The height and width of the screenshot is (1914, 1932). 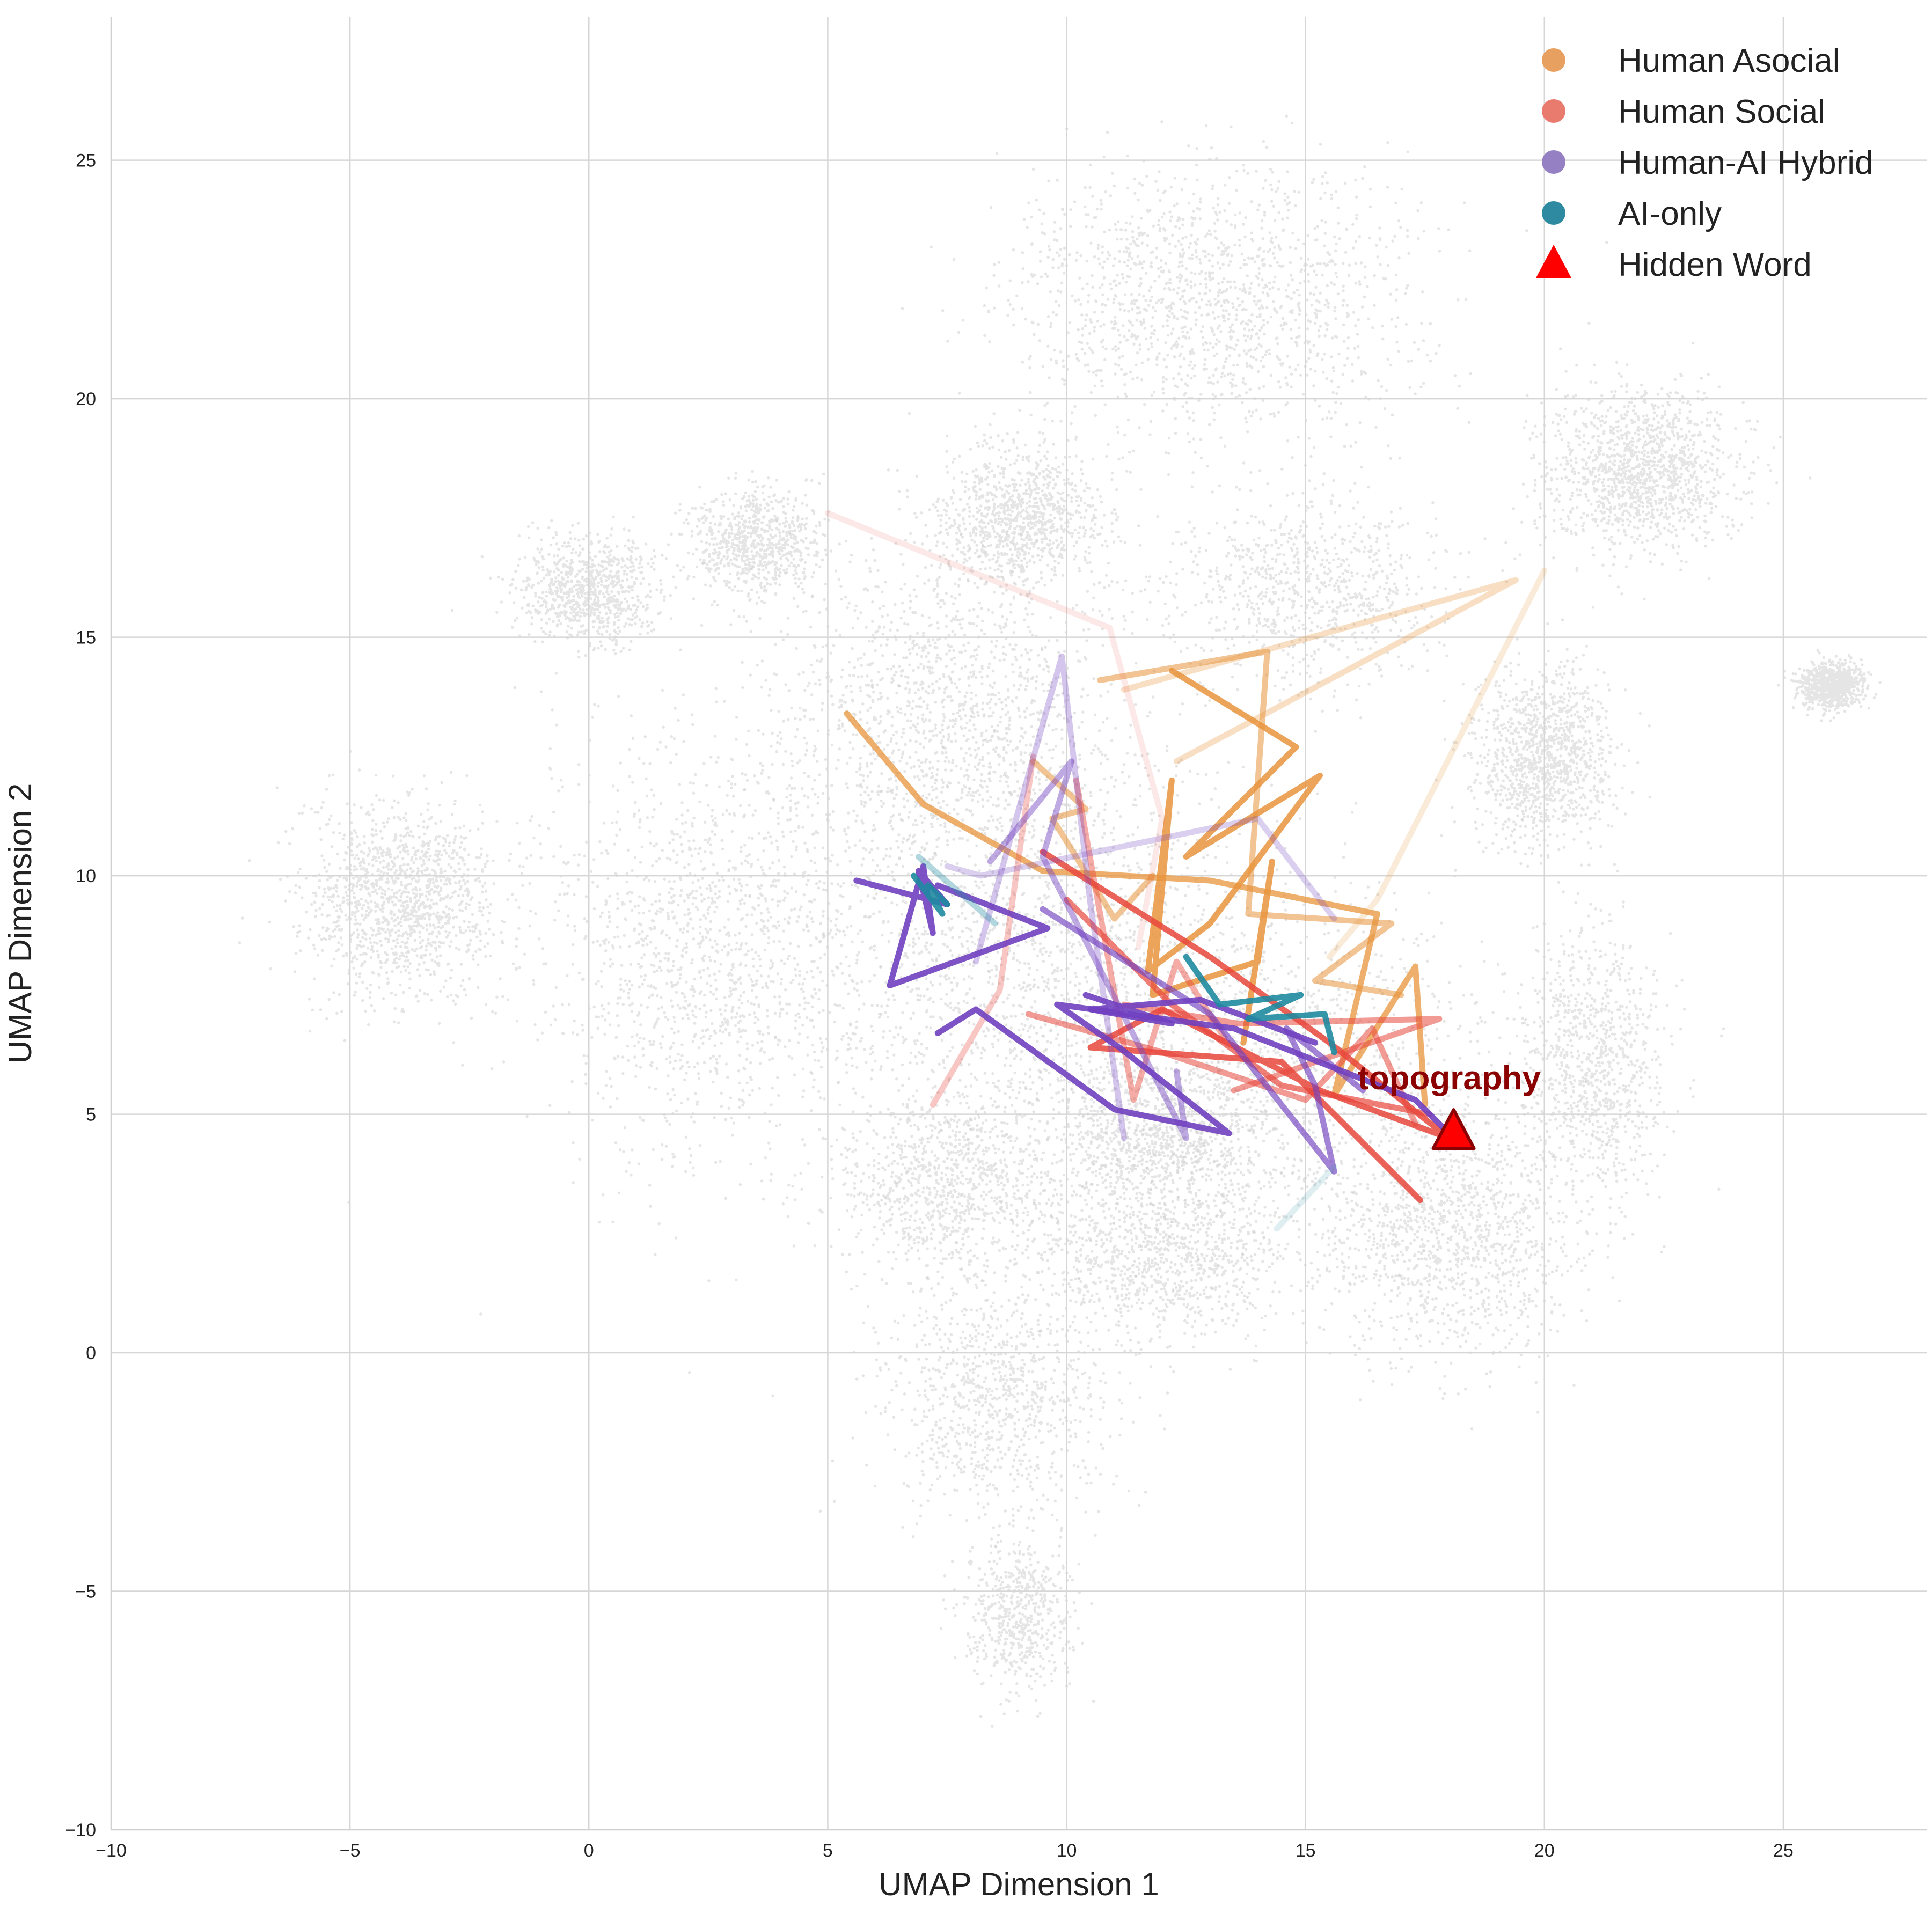 I want to click on series-human-ai-hybrid, so click(x=1155, y=914).